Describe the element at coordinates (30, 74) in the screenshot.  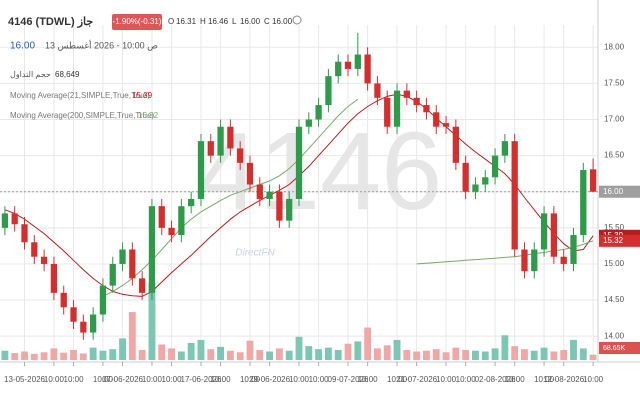
I see `volume-label: حجم التداول` at that location.